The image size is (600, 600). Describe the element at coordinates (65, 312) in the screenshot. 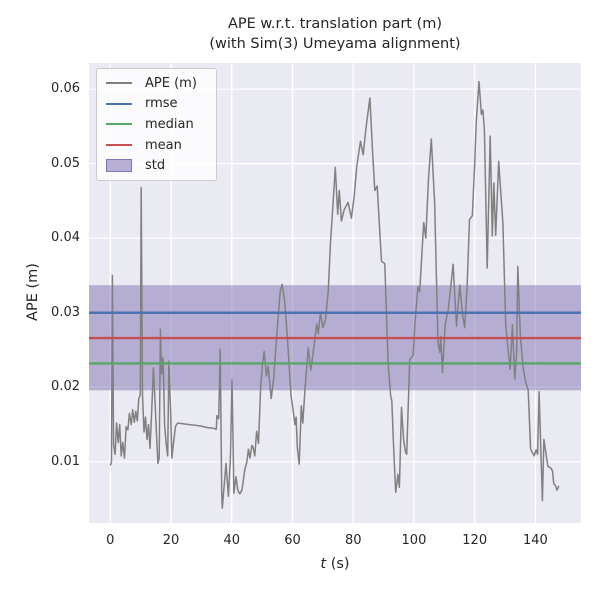

I see `y-tick-label: 0.03` at that location.